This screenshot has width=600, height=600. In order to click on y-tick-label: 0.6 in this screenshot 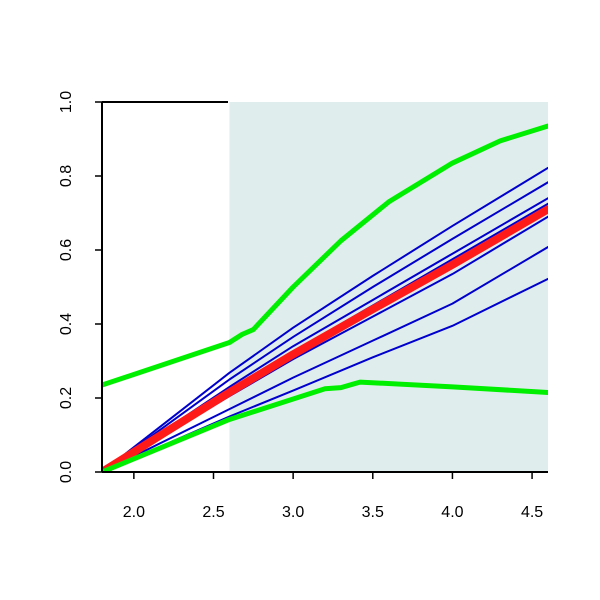, I will do `click(66, 250)`.